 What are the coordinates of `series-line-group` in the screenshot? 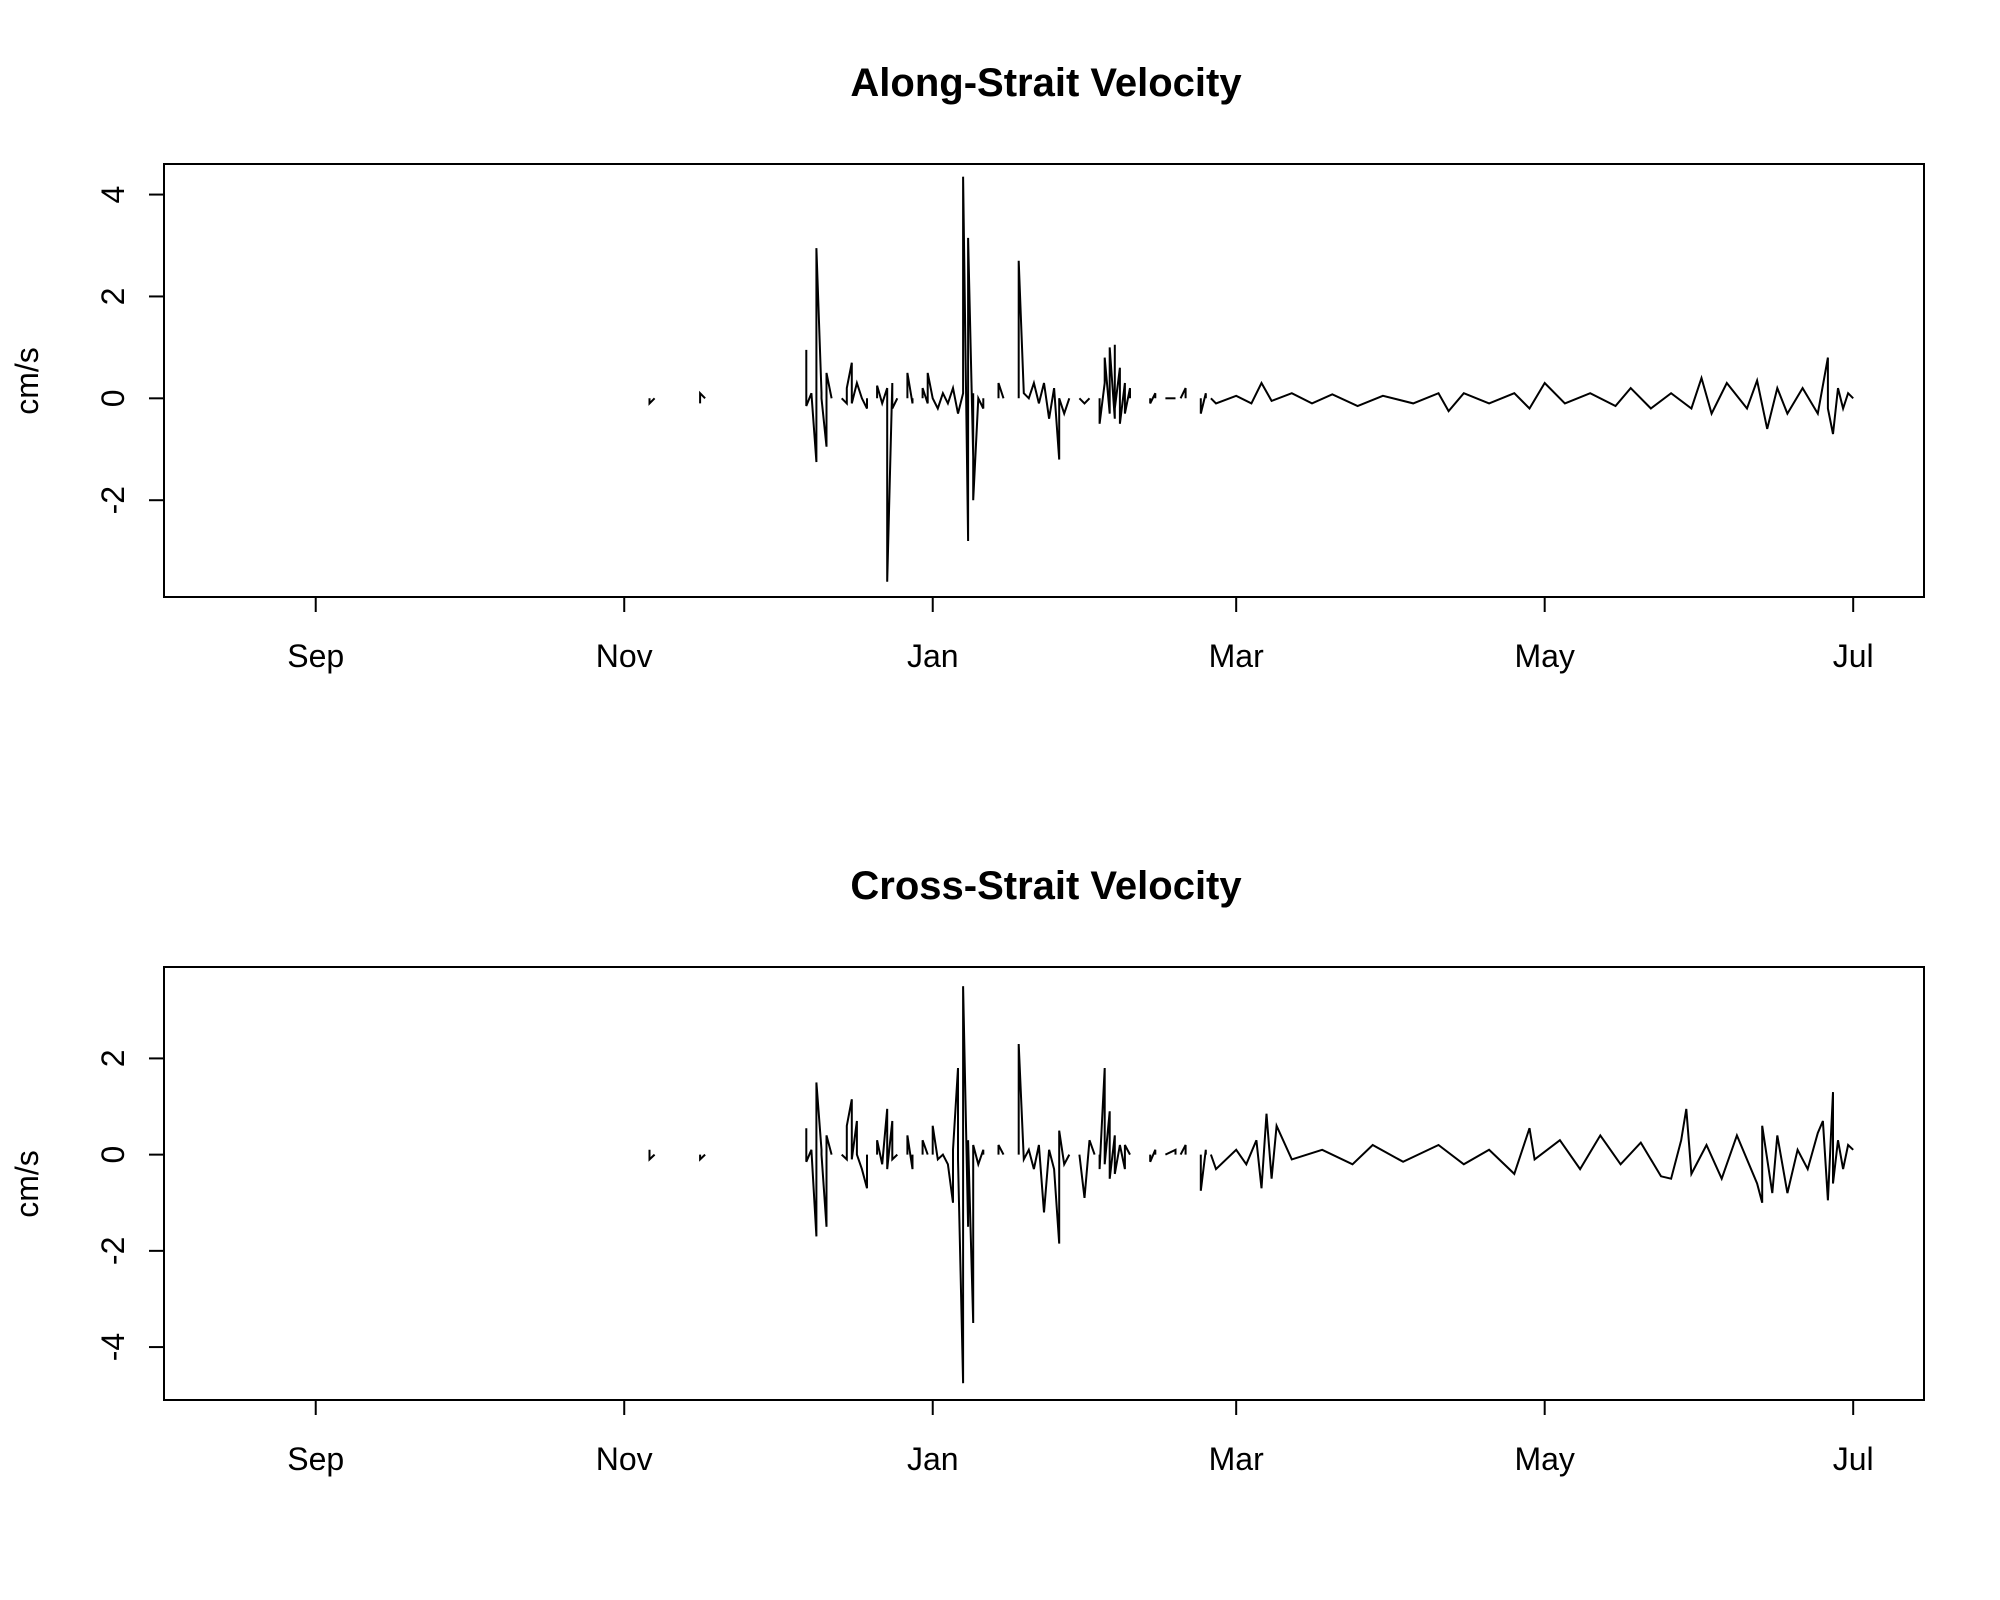 It's located at (1251, 1185).